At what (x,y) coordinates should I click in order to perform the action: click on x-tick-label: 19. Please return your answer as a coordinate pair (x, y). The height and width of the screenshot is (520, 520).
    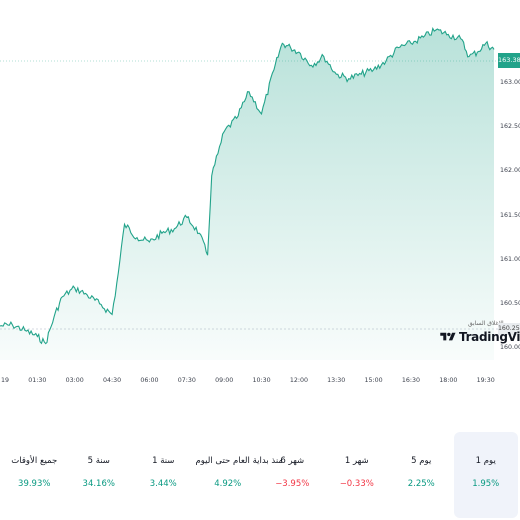
    Looking at the image, I should click on (5, 380).